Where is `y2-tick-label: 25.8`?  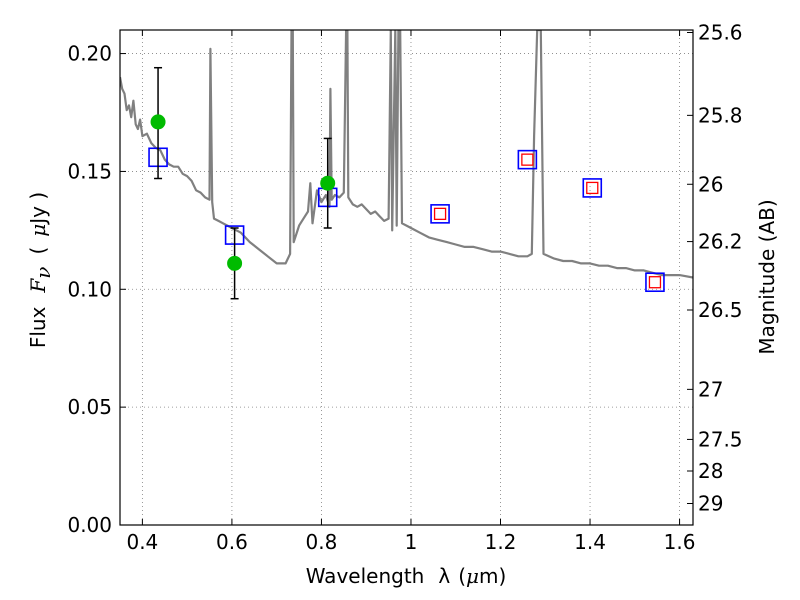 y2-tick-label: 25.8 is located at coordinates (720, 115).